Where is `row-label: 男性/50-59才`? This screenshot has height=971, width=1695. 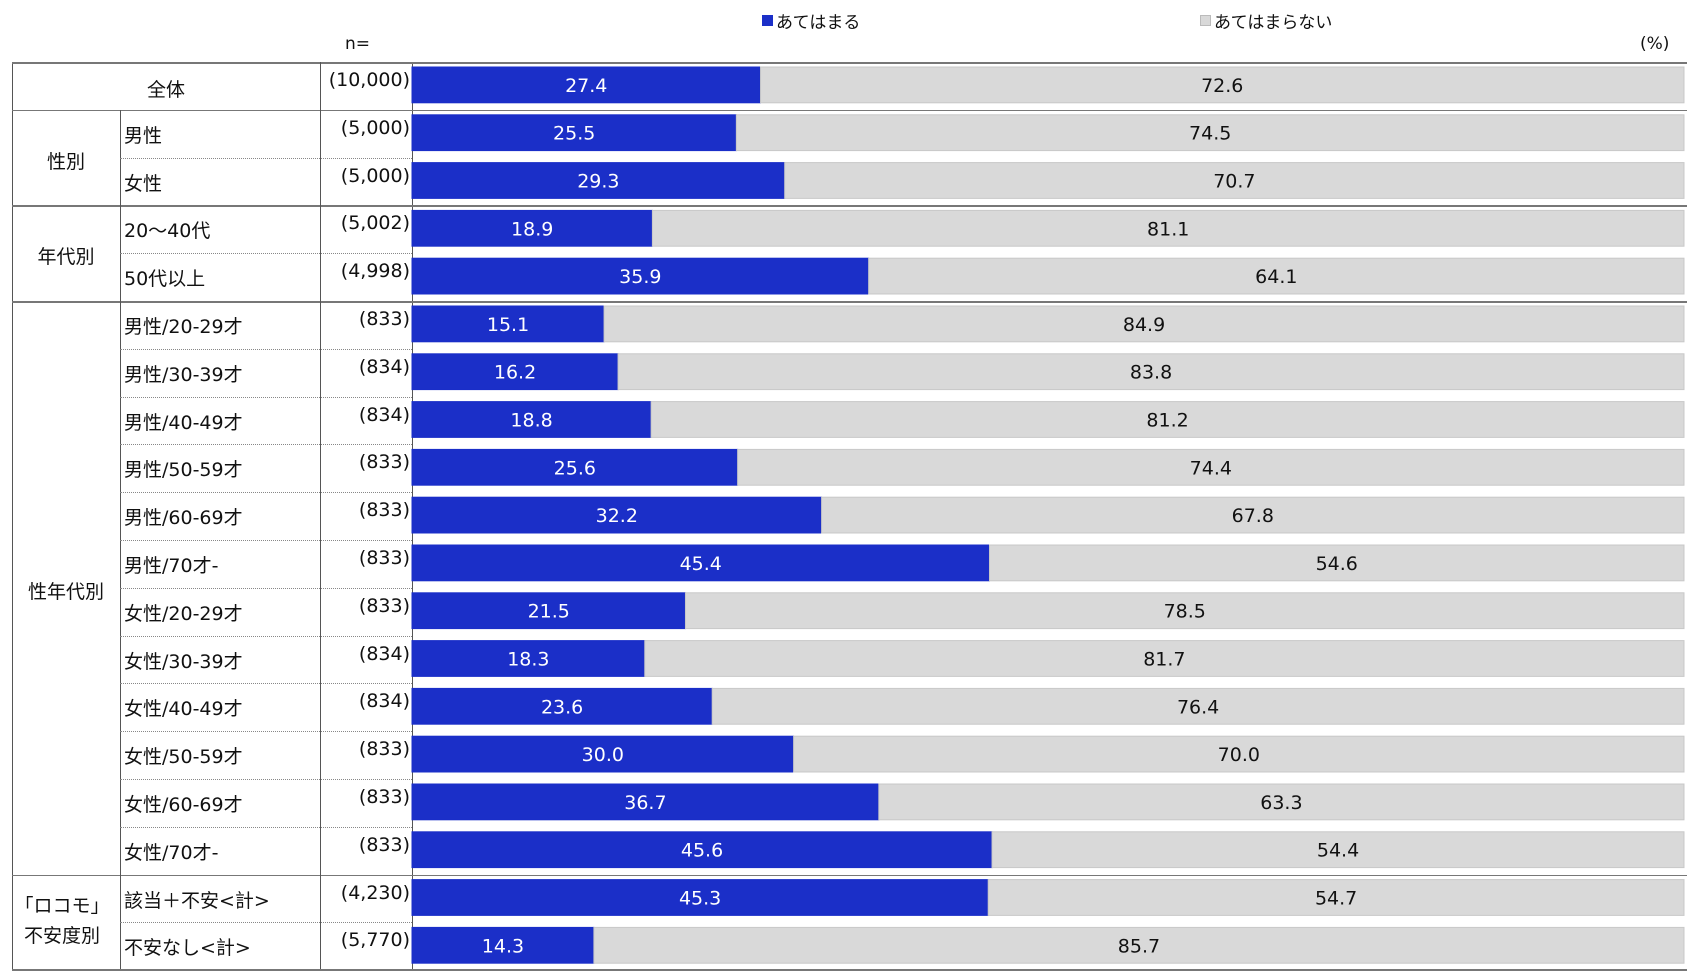 row-label: 男性/50-59才 is located at coordinates (183, 470).